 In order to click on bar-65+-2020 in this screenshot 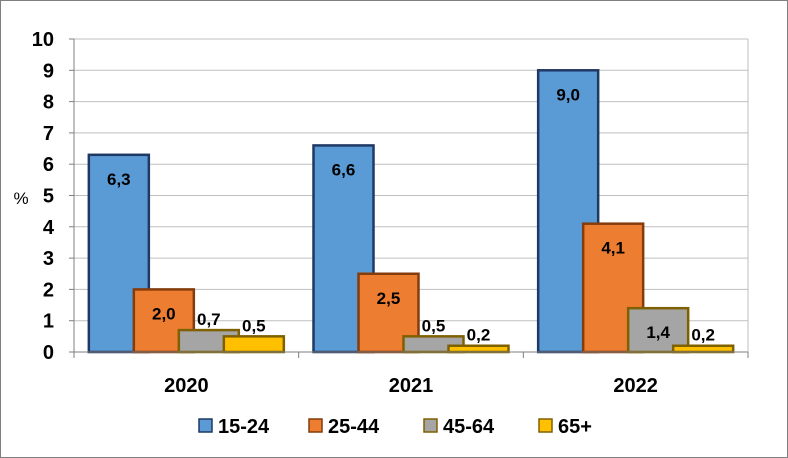, I will do `click(254, 344)`.